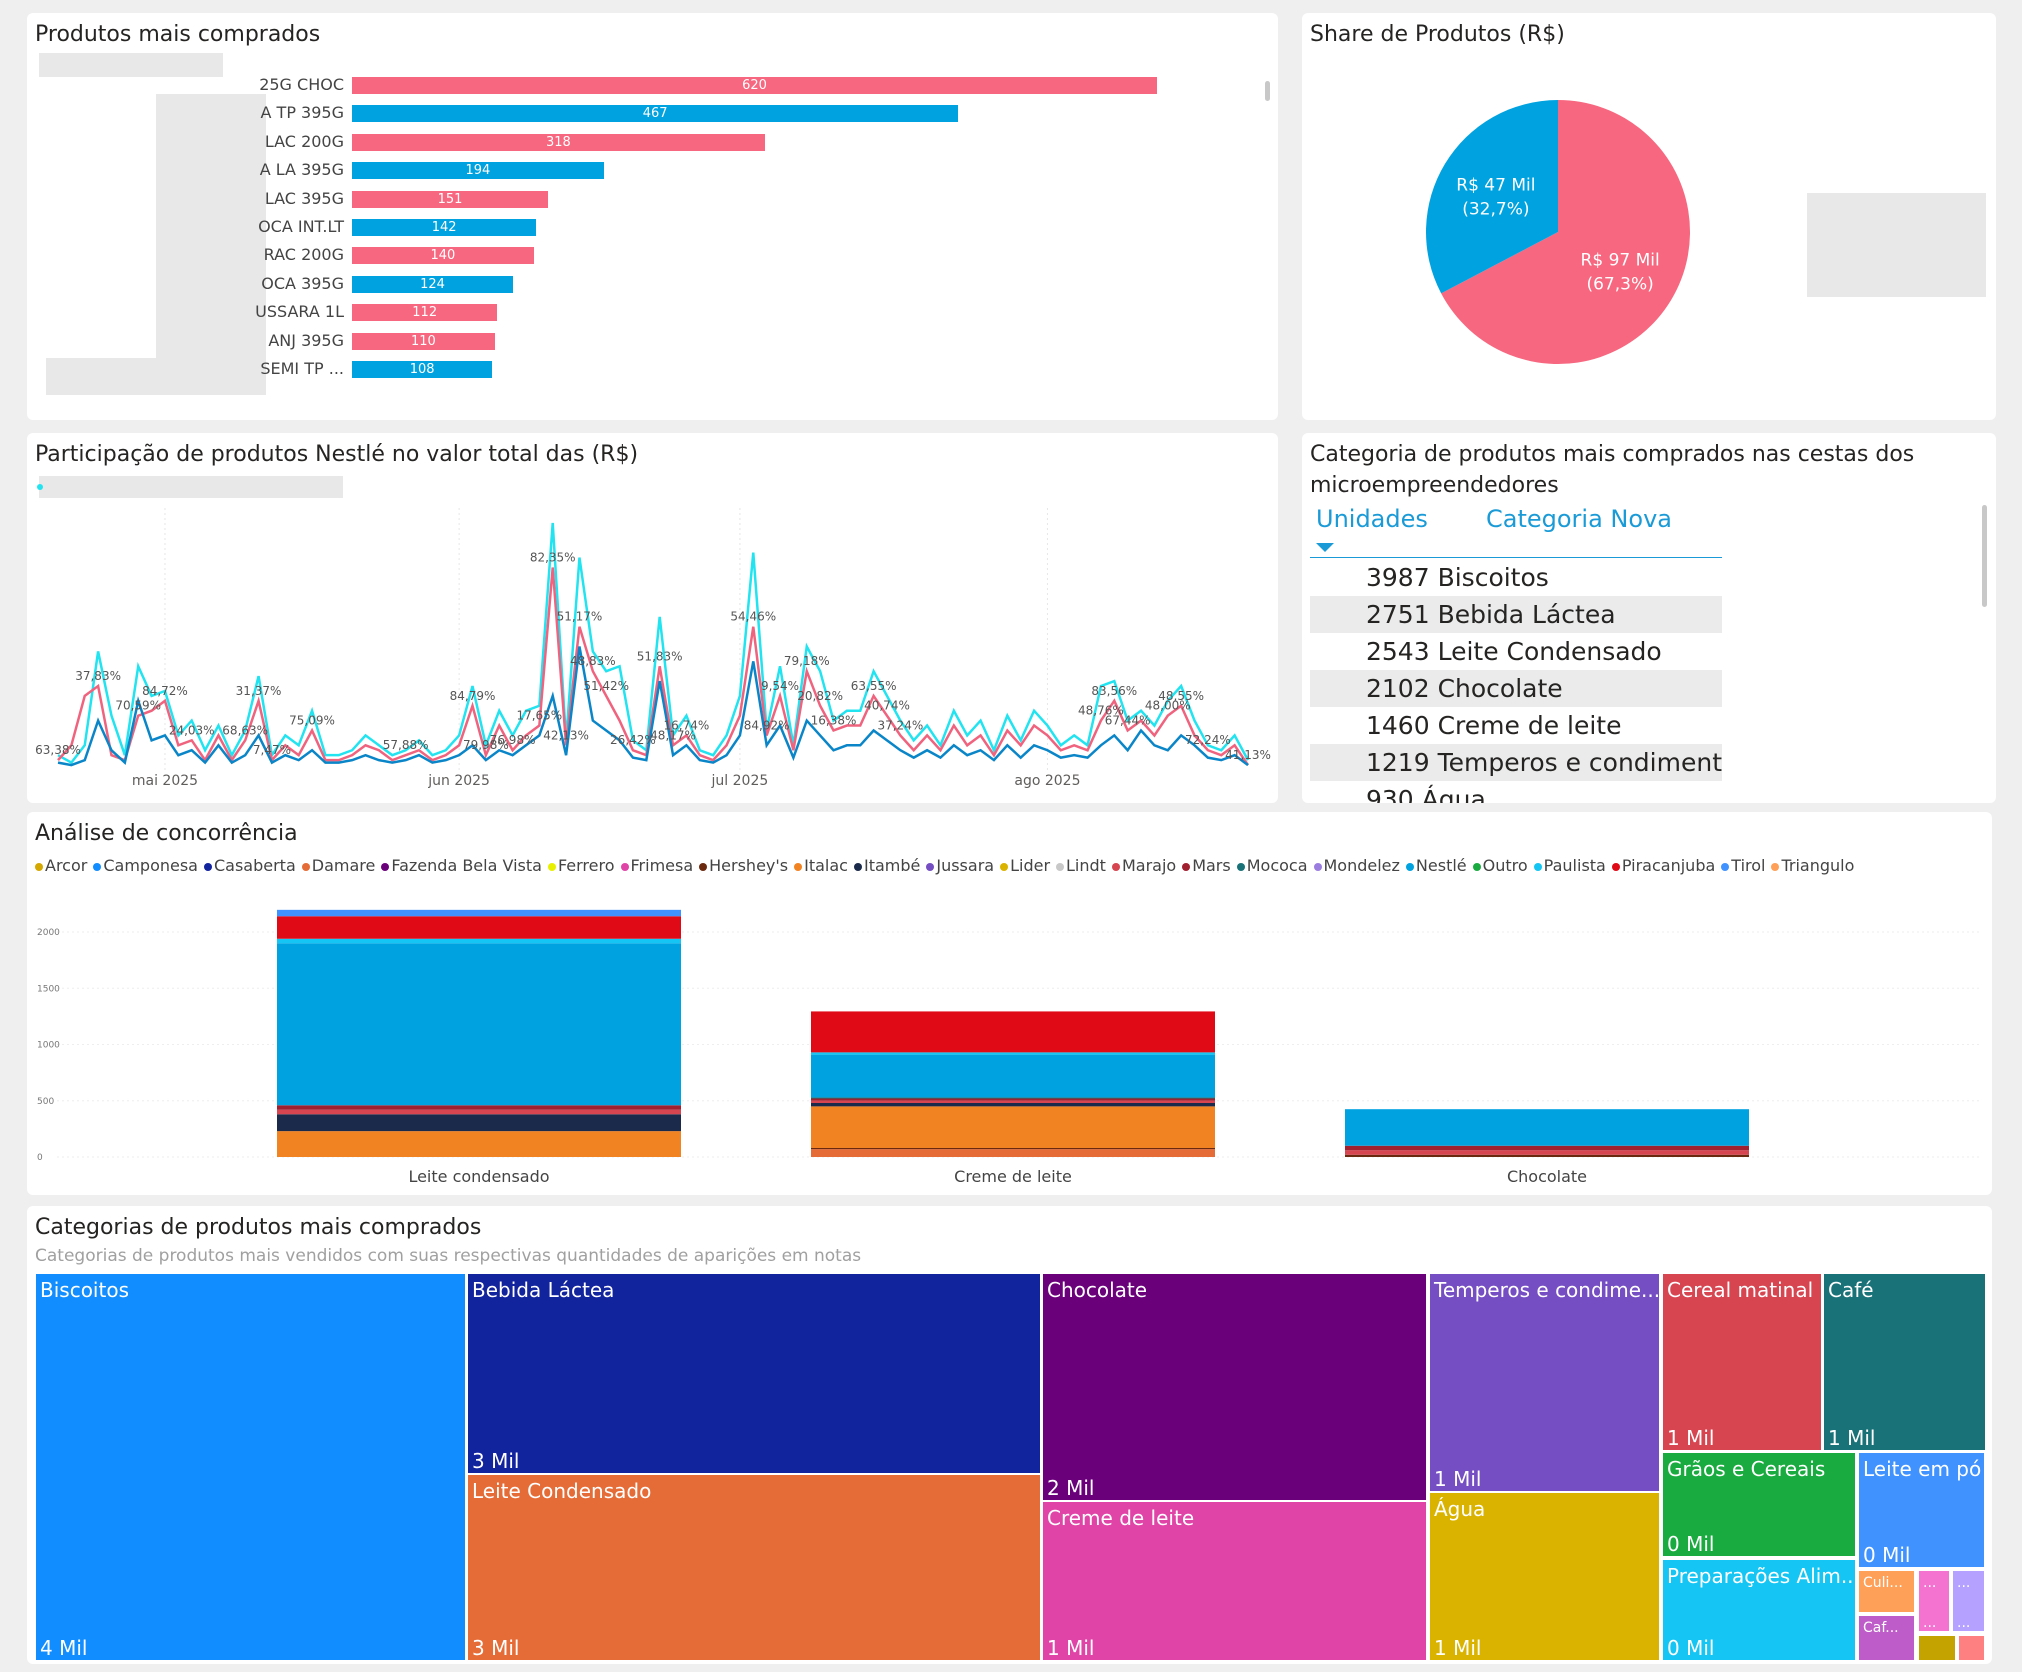  Describe the element at coordinates (655, 114) in the screenshot. I see `bar: 467` at that location.